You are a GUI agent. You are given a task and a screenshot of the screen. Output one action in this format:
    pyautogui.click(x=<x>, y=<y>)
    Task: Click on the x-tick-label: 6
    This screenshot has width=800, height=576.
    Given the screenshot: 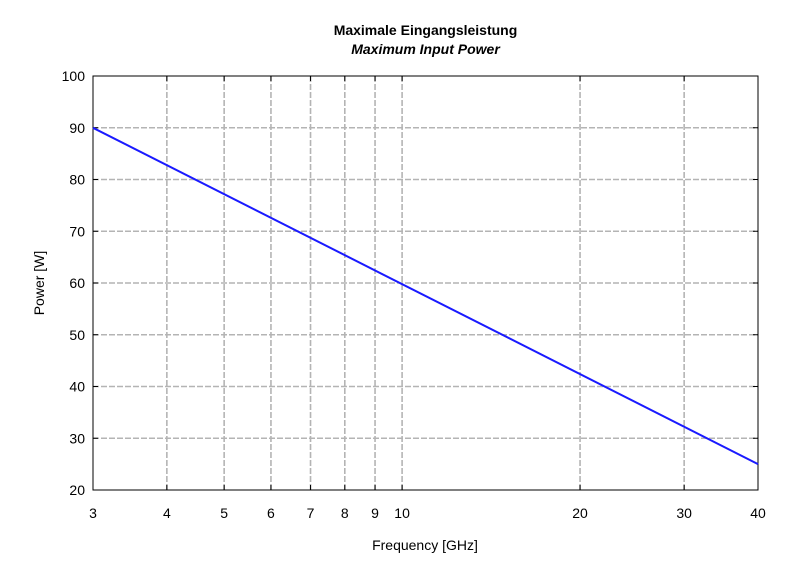 What is the action you would take?
    pyautogui.click(x=271, y=513)
    